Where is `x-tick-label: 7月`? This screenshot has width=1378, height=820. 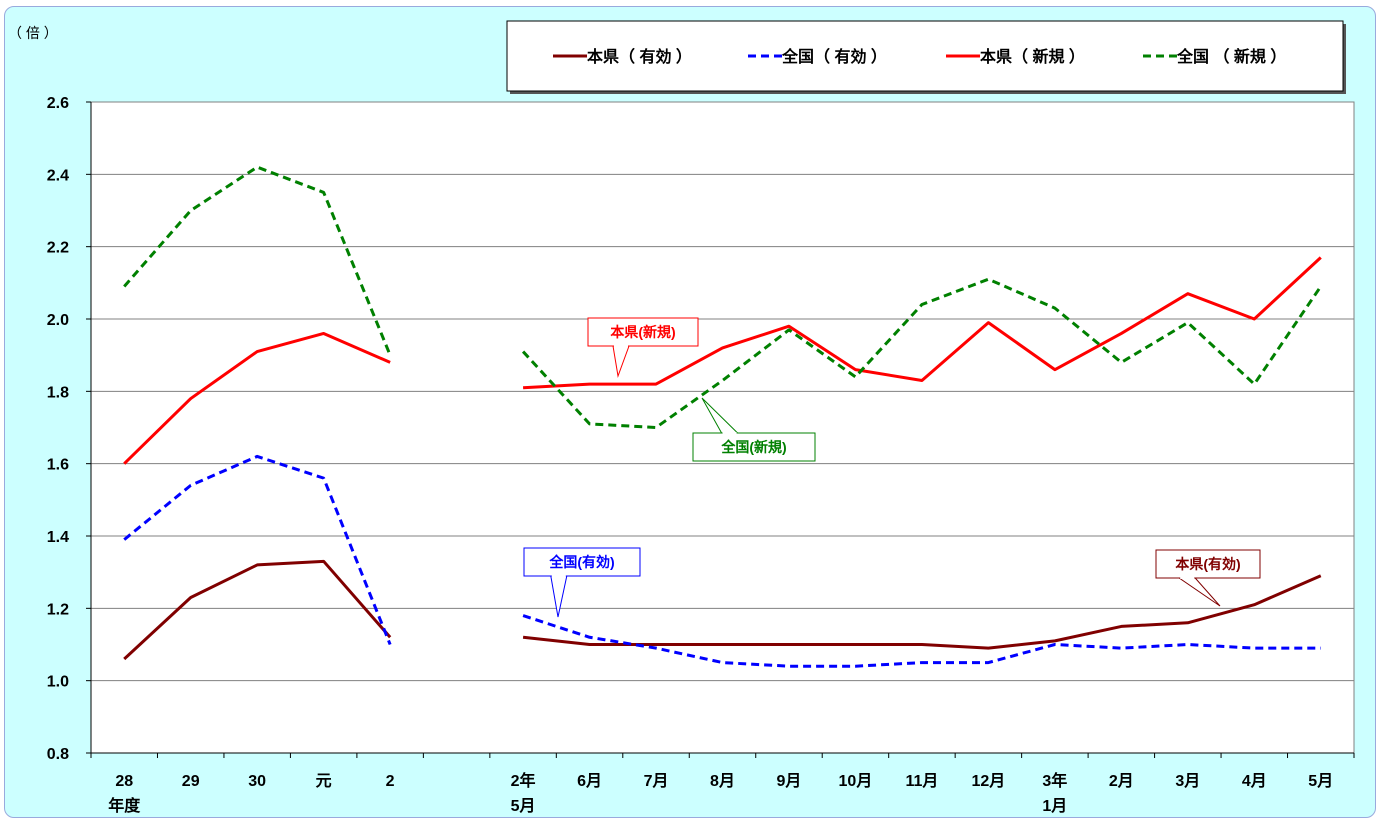 x-tick-label: 7月 is located at coordinates (656, 781).